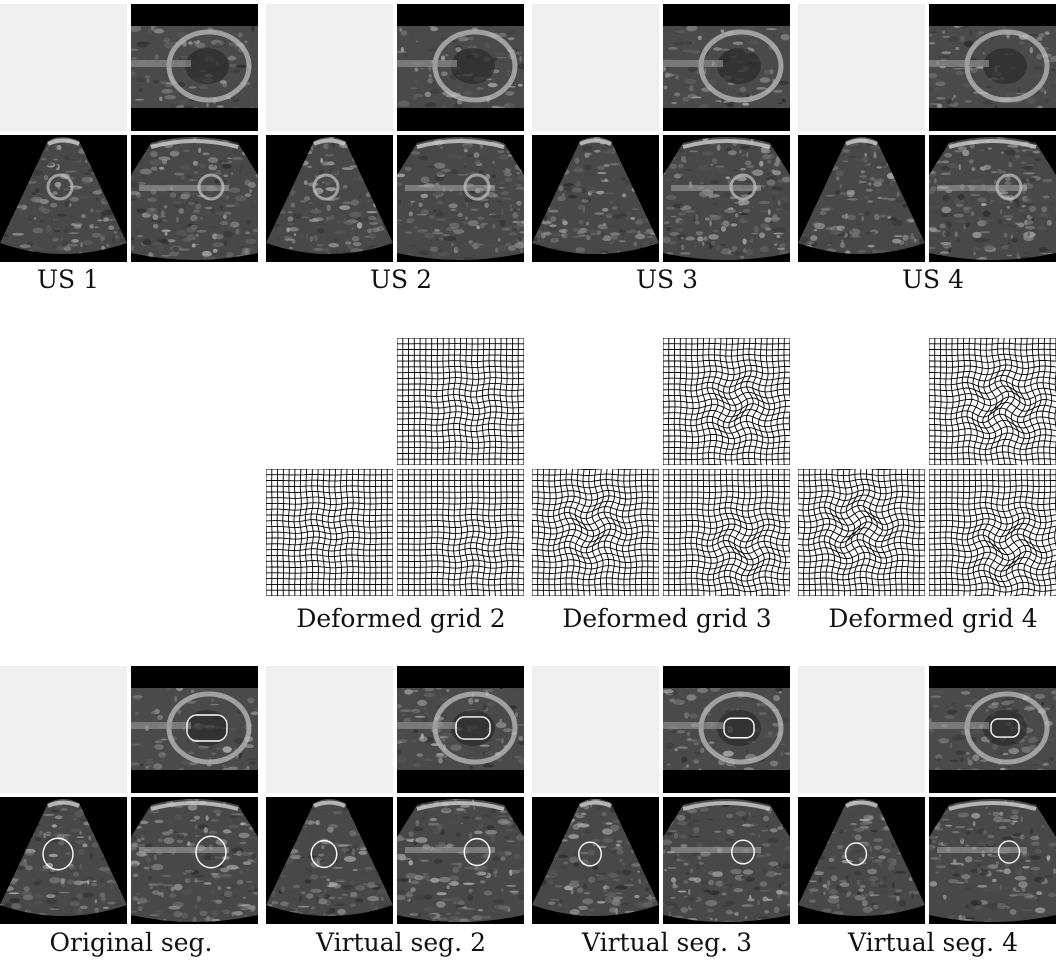  Describe the element at coordinates (401, 618) in the screenshot. I see `caption-grid-2: Deformed grid 2` at that location.